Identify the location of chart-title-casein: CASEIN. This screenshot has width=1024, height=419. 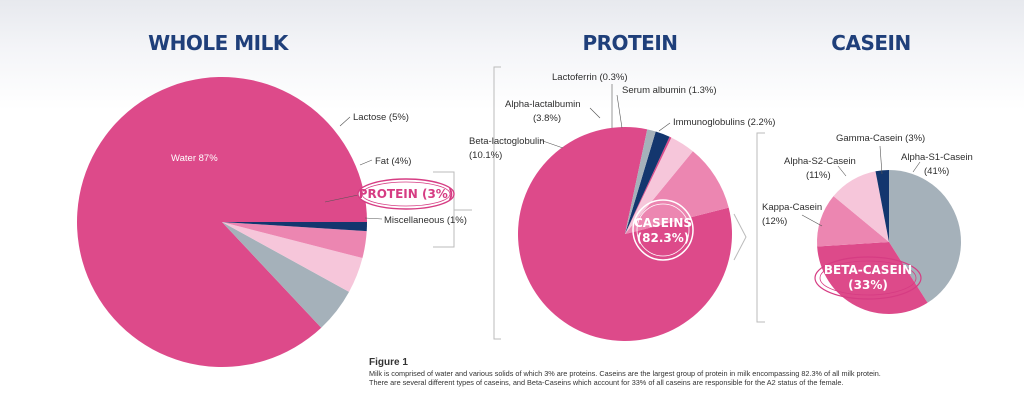
(870, 43).